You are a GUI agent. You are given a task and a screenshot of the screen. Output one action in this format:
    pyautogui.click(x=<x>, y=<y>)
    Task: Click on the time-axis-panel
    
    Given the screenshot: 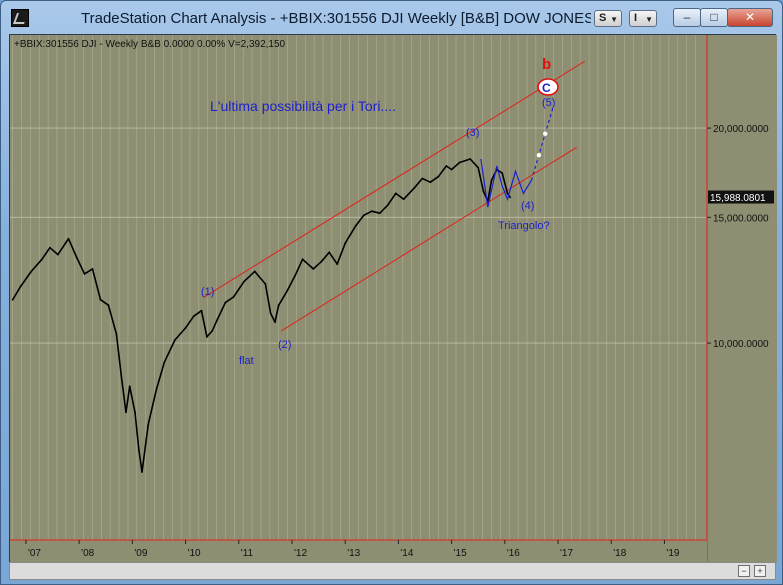 What is the action you would take?
    pyautogui.click(x=358, y=551)
    